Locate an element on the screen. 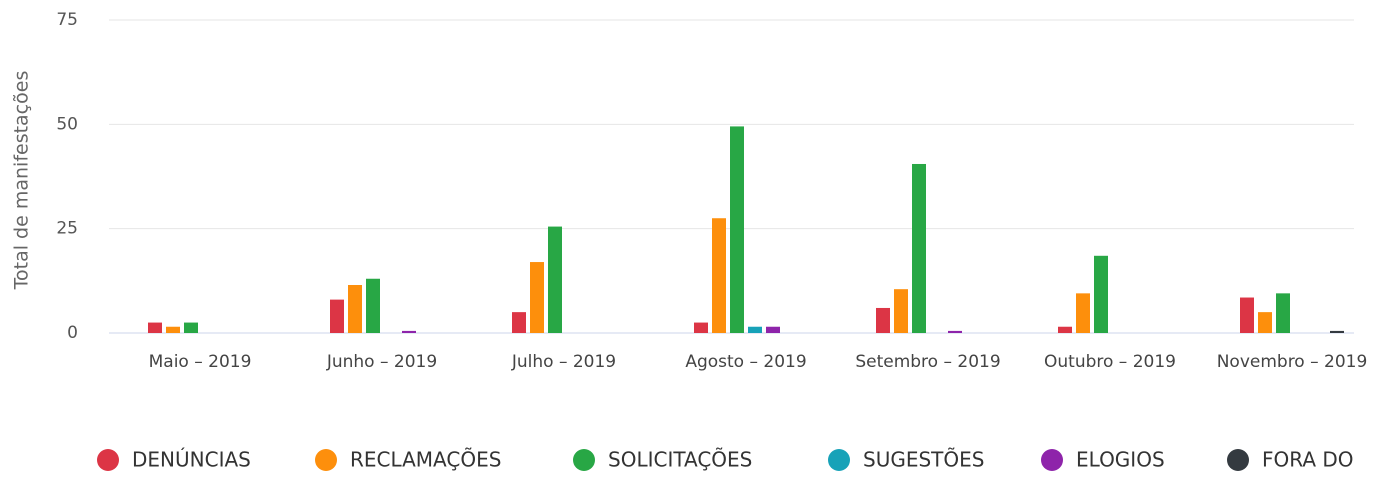 This screenshot has height=477, width=1374. x-tick-label: Novembro – 2019 is located at coordinates (1292, 362).